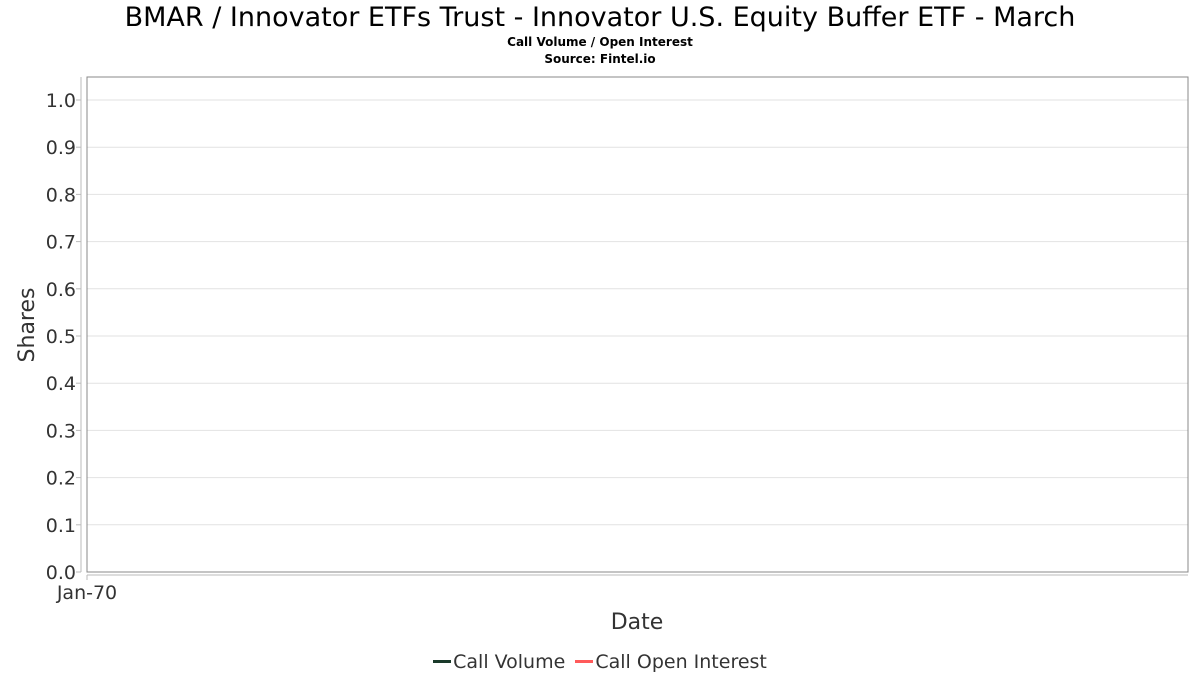 This screenshot has width=1200, height=675. I want to click on y-tick-label: 0.8, so click(61, 195).